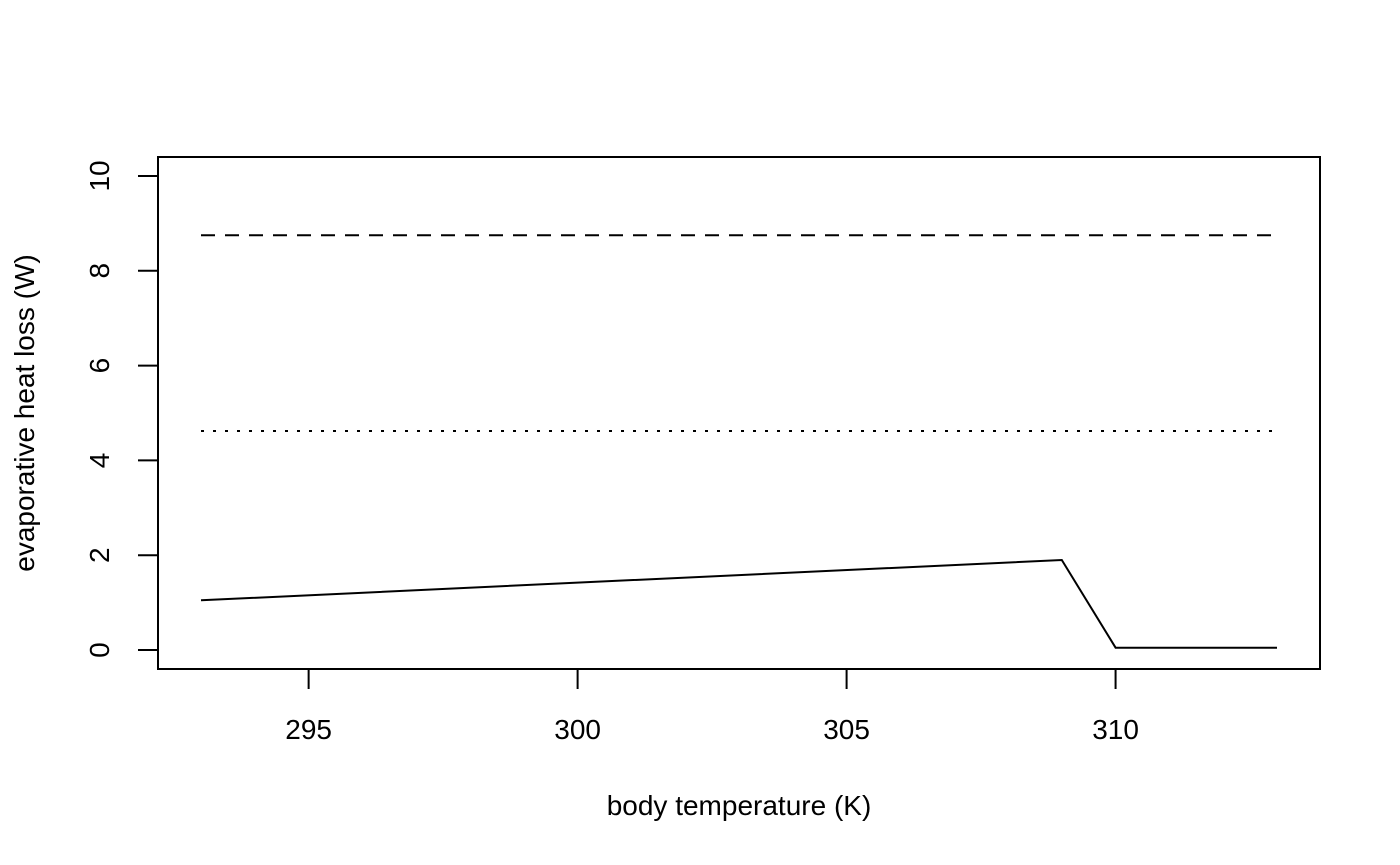  Describe the element at coordinates (739, 805) in the screenshot. I see `x-axis-label: body temperature (K)` at that location.